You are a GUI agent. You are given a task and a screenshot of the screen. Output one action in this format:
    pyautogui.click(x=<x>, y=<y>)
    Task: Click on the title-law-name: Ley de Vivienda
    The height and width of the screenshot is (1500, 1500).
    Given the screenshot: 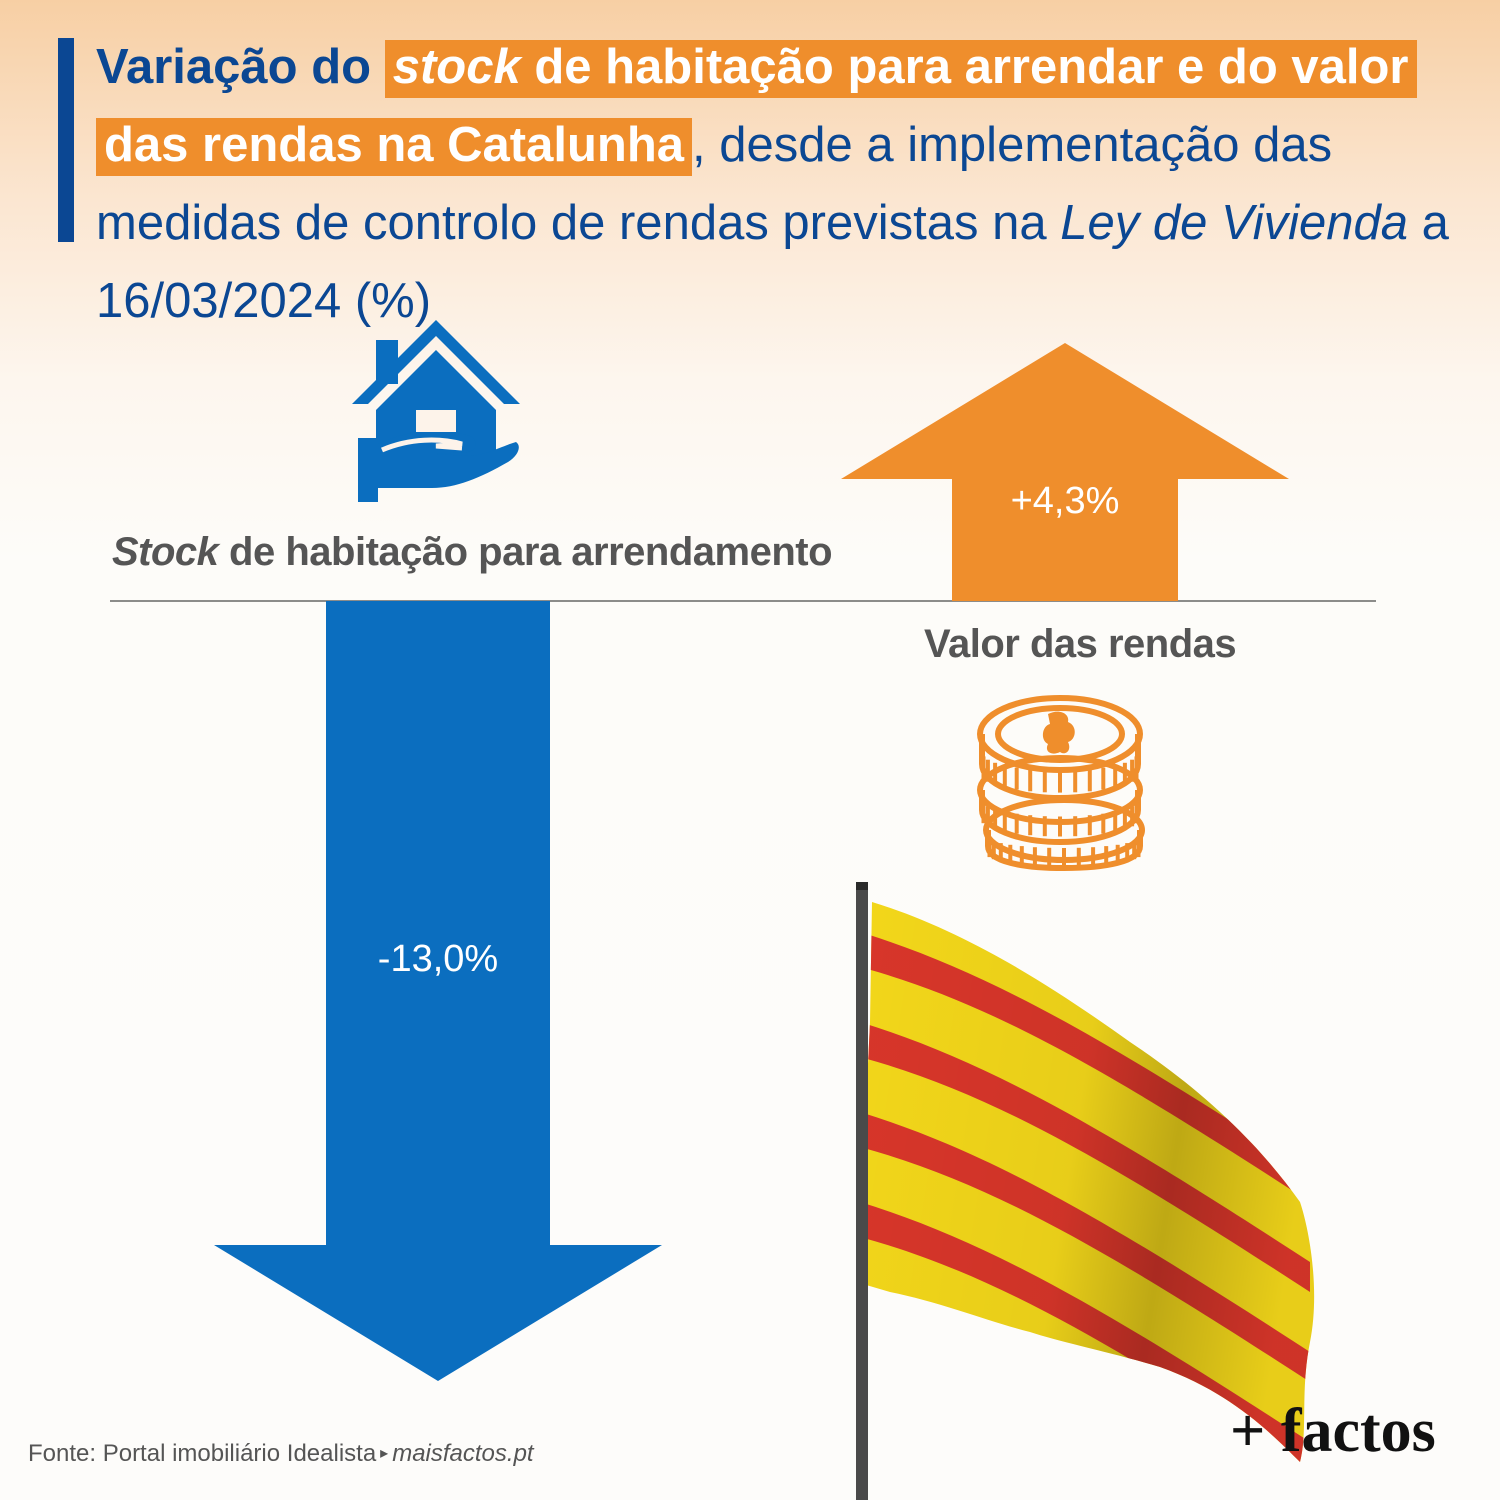 What is the action you would take?
    pyautogui.click(x=1234, y=223)
    